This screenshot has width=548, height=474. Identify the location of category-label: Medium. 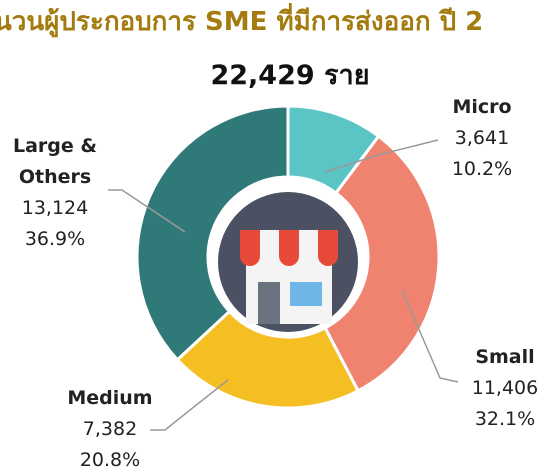
(110, 398).